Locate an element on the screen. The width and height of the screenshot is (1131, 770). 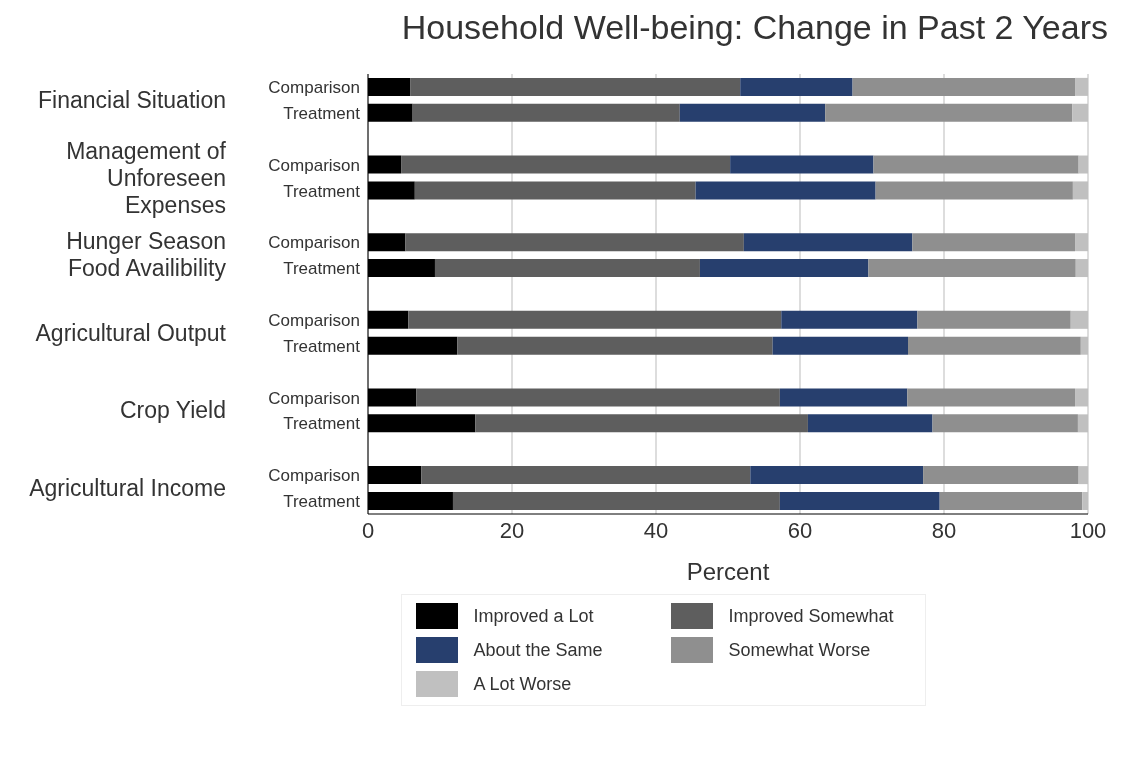
x-tick-label: 20 is located at coordinates (512, 530).